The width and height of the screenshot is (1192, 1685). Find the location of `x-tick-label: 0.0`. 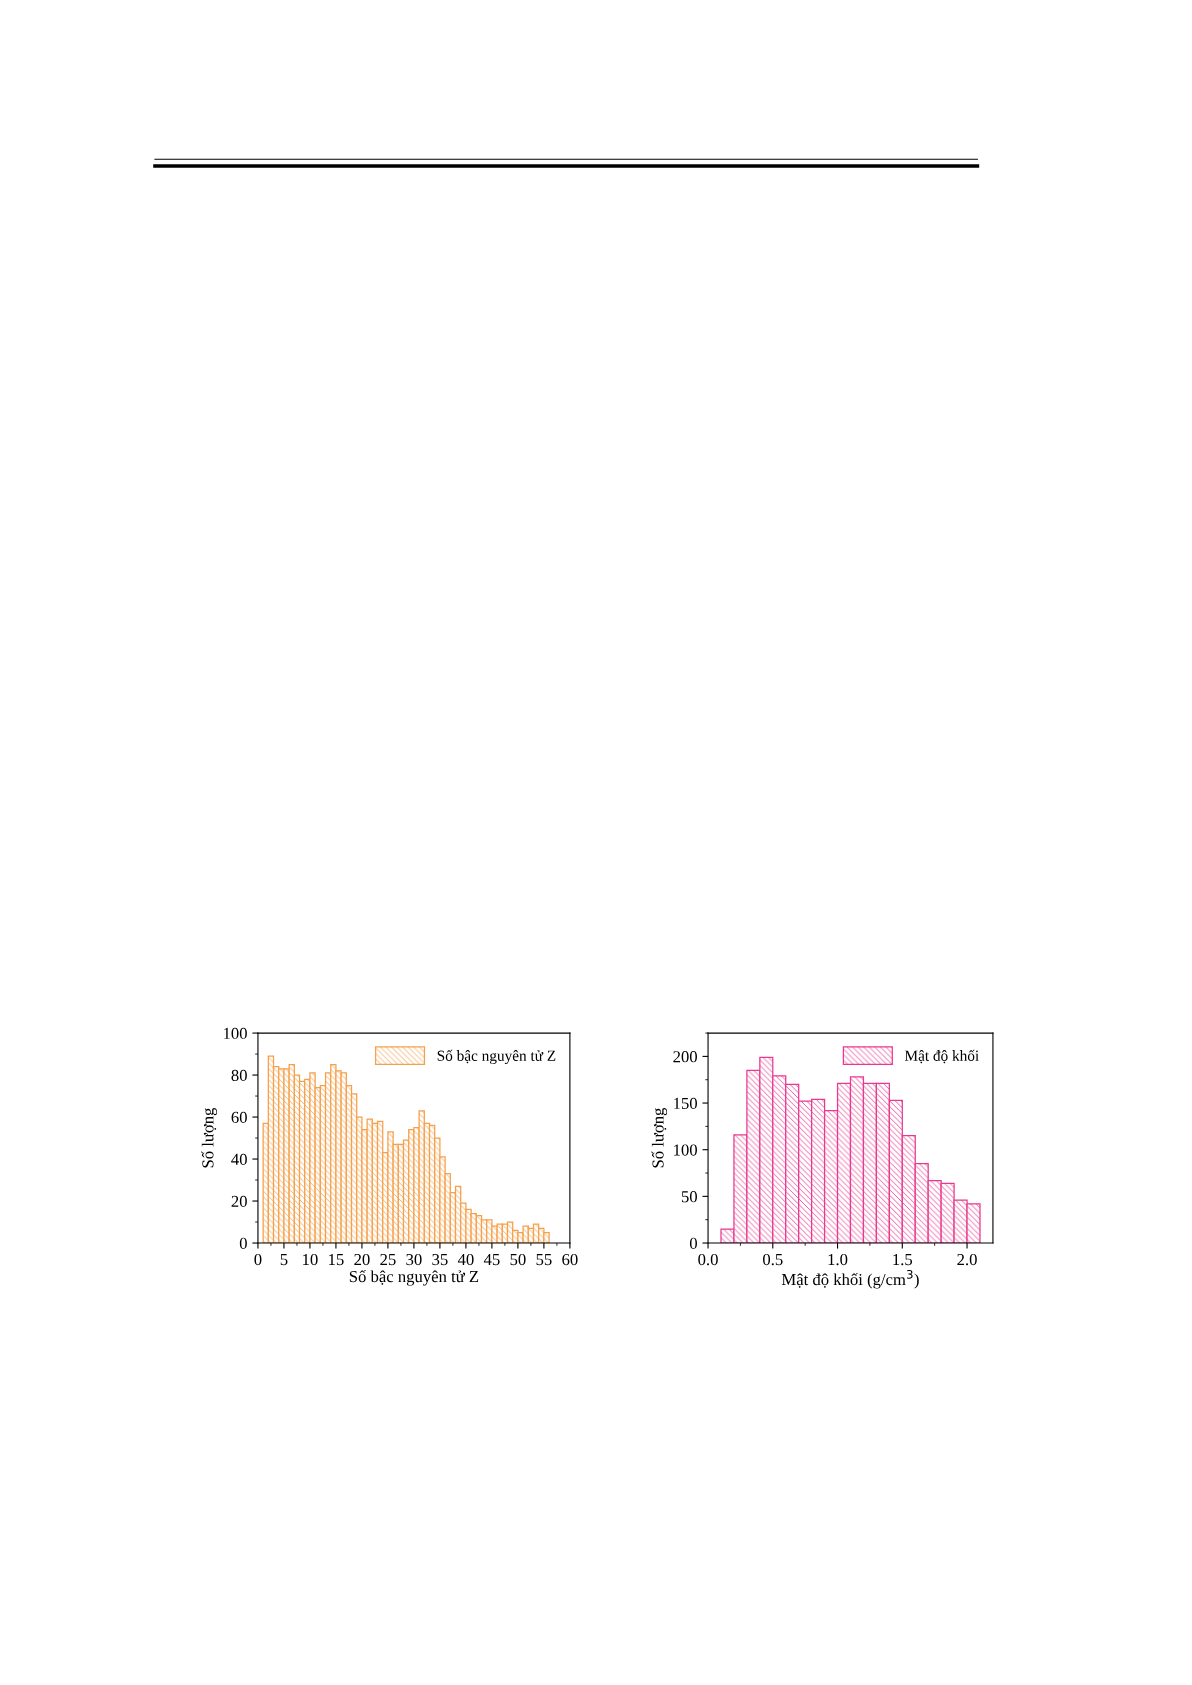

x-tick-label: 0.0 is located at coordinates (708, 1259).